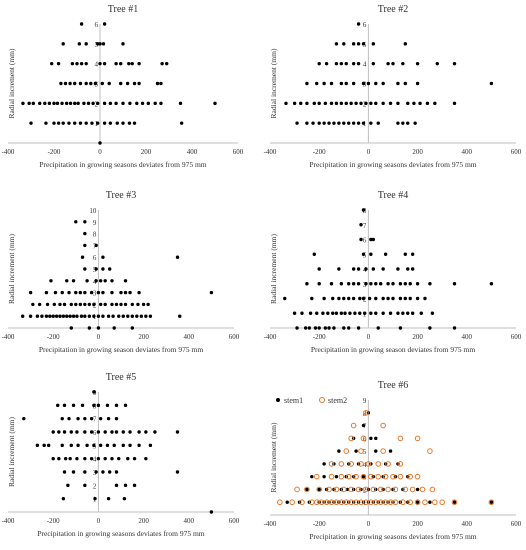 Image resolution: width=526 pixels, height=550 pixels. What do you see at coordinates (365, 439) in the screenshot?
I see `y-tick-label: 6` at bounding box center [365, 439].